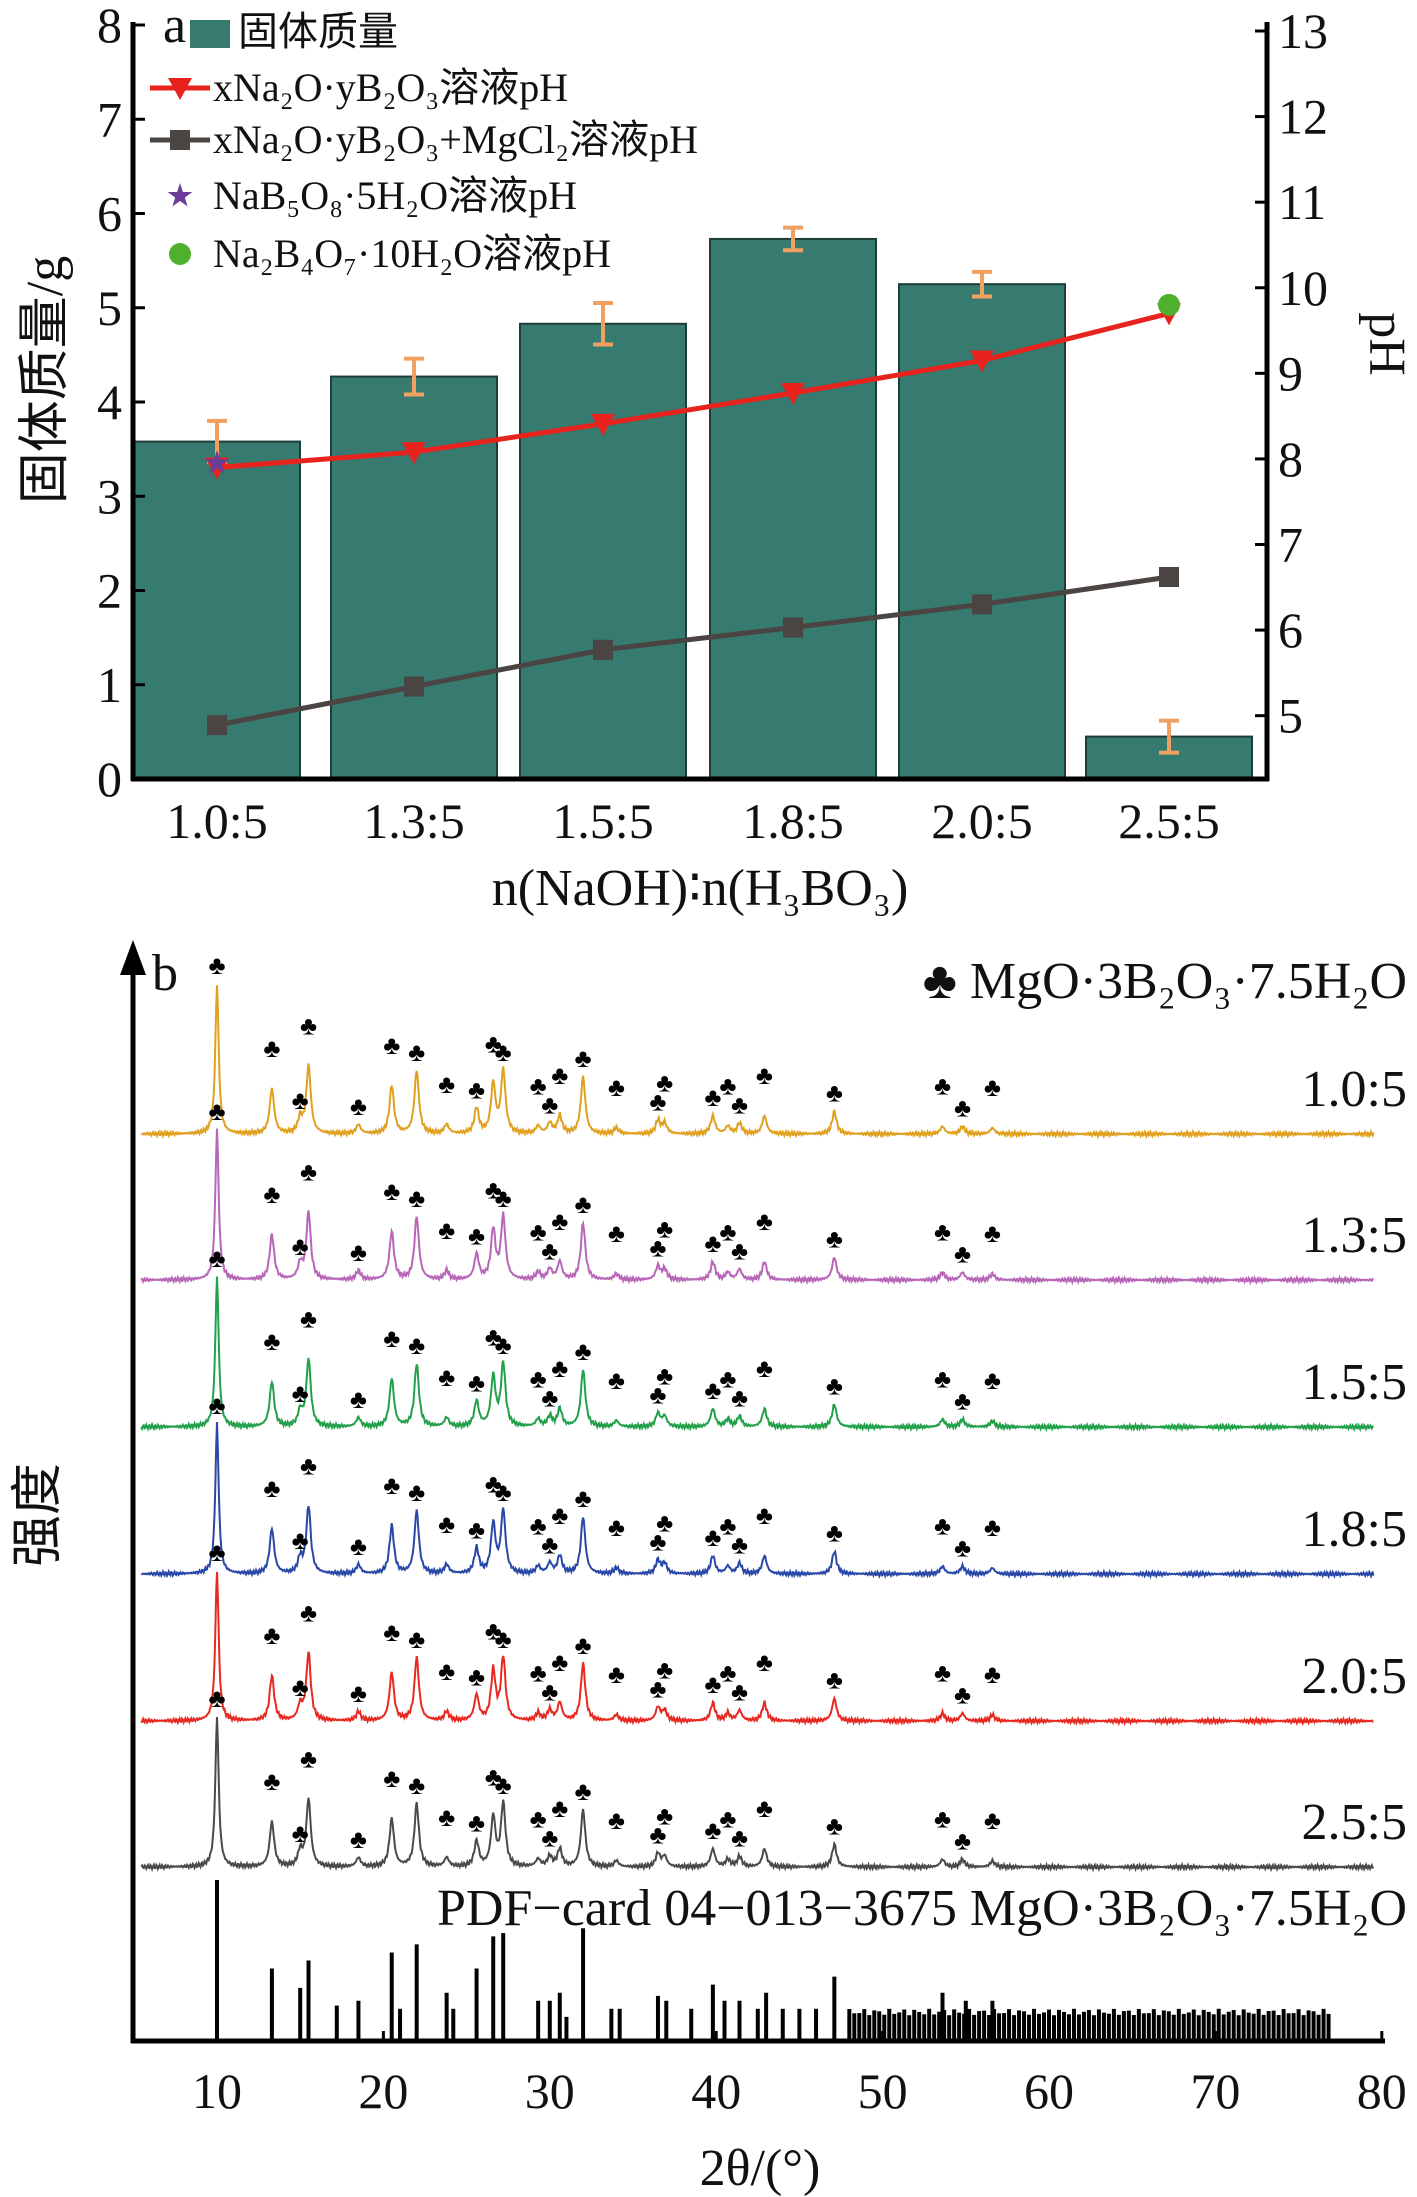 This screenshot has width=1417, height=2197. I want to click on x-tick-label: 70, so click(1215, 2091).